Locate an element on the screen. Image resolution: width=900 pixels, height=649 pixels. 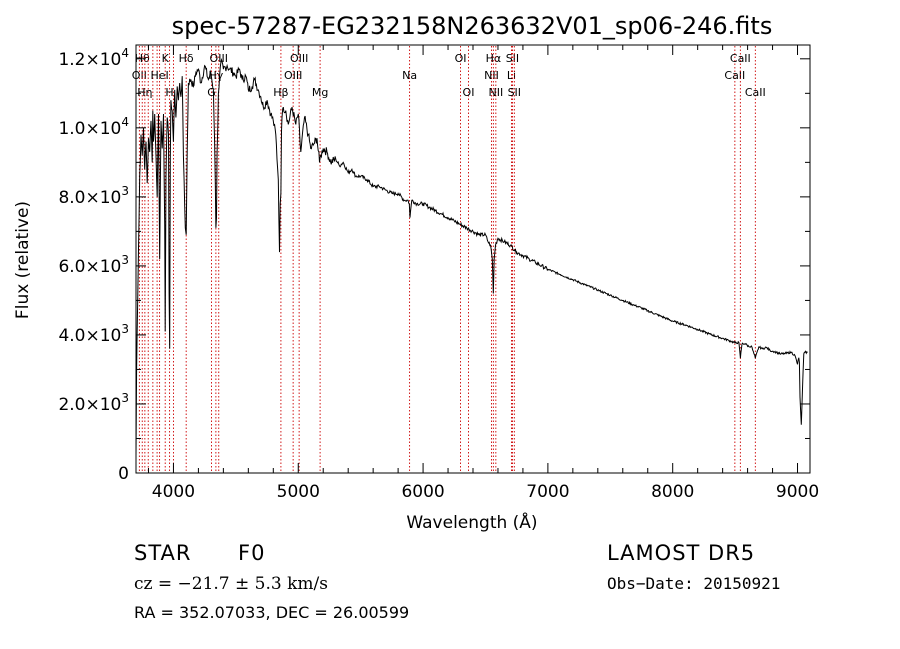
y-tick-label: 0 is located at coordinates (123, 474).